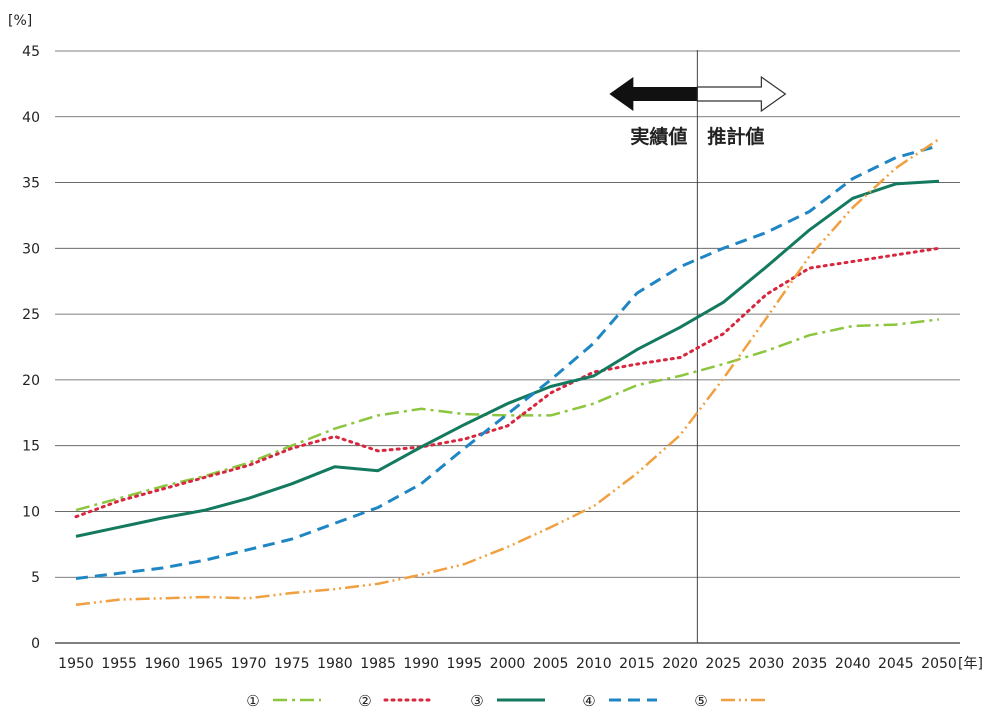  Describe the element at coordinates (249, 664) in the screenshot. I see `x-tick-label: 1970` at that location.